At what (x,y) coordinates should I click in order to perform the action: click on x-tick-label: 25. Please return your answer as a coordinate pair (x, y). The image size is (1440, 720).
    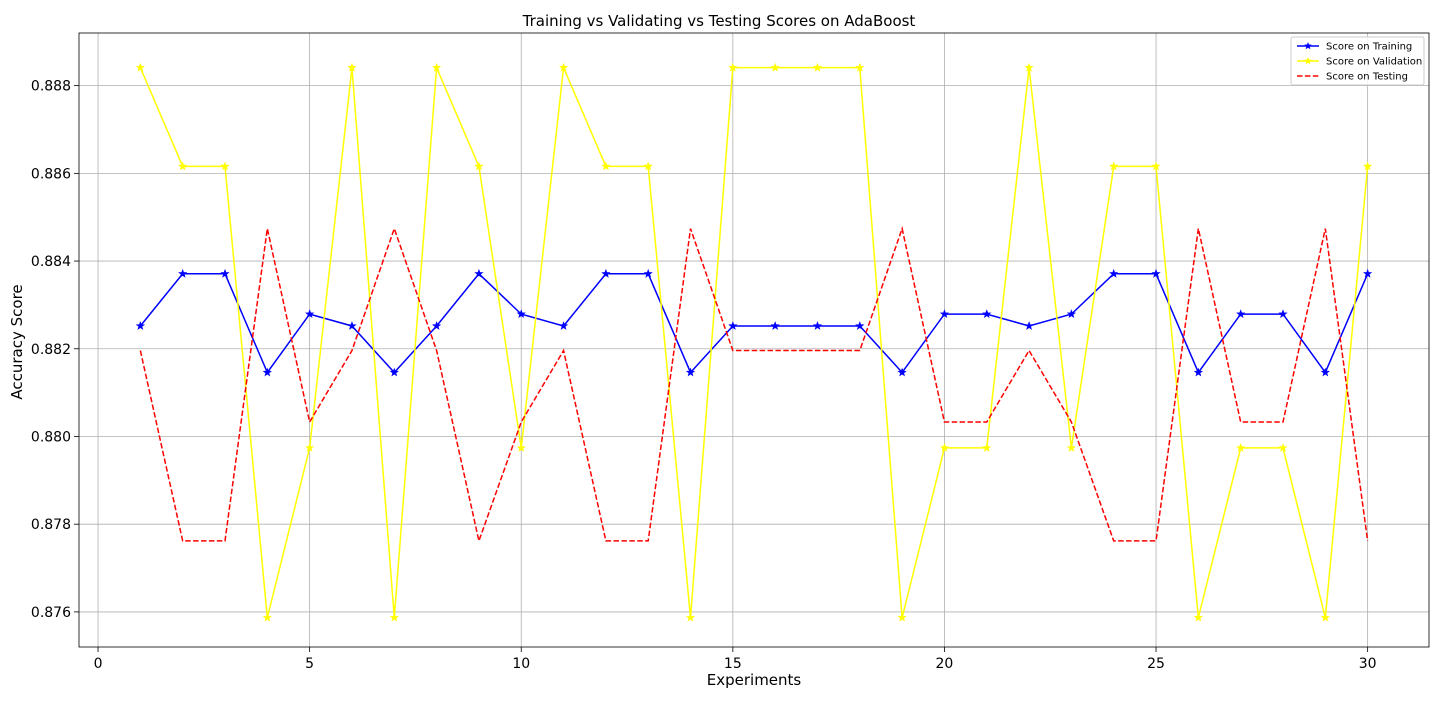
    Looking at the image, I should click on (1156, 664).